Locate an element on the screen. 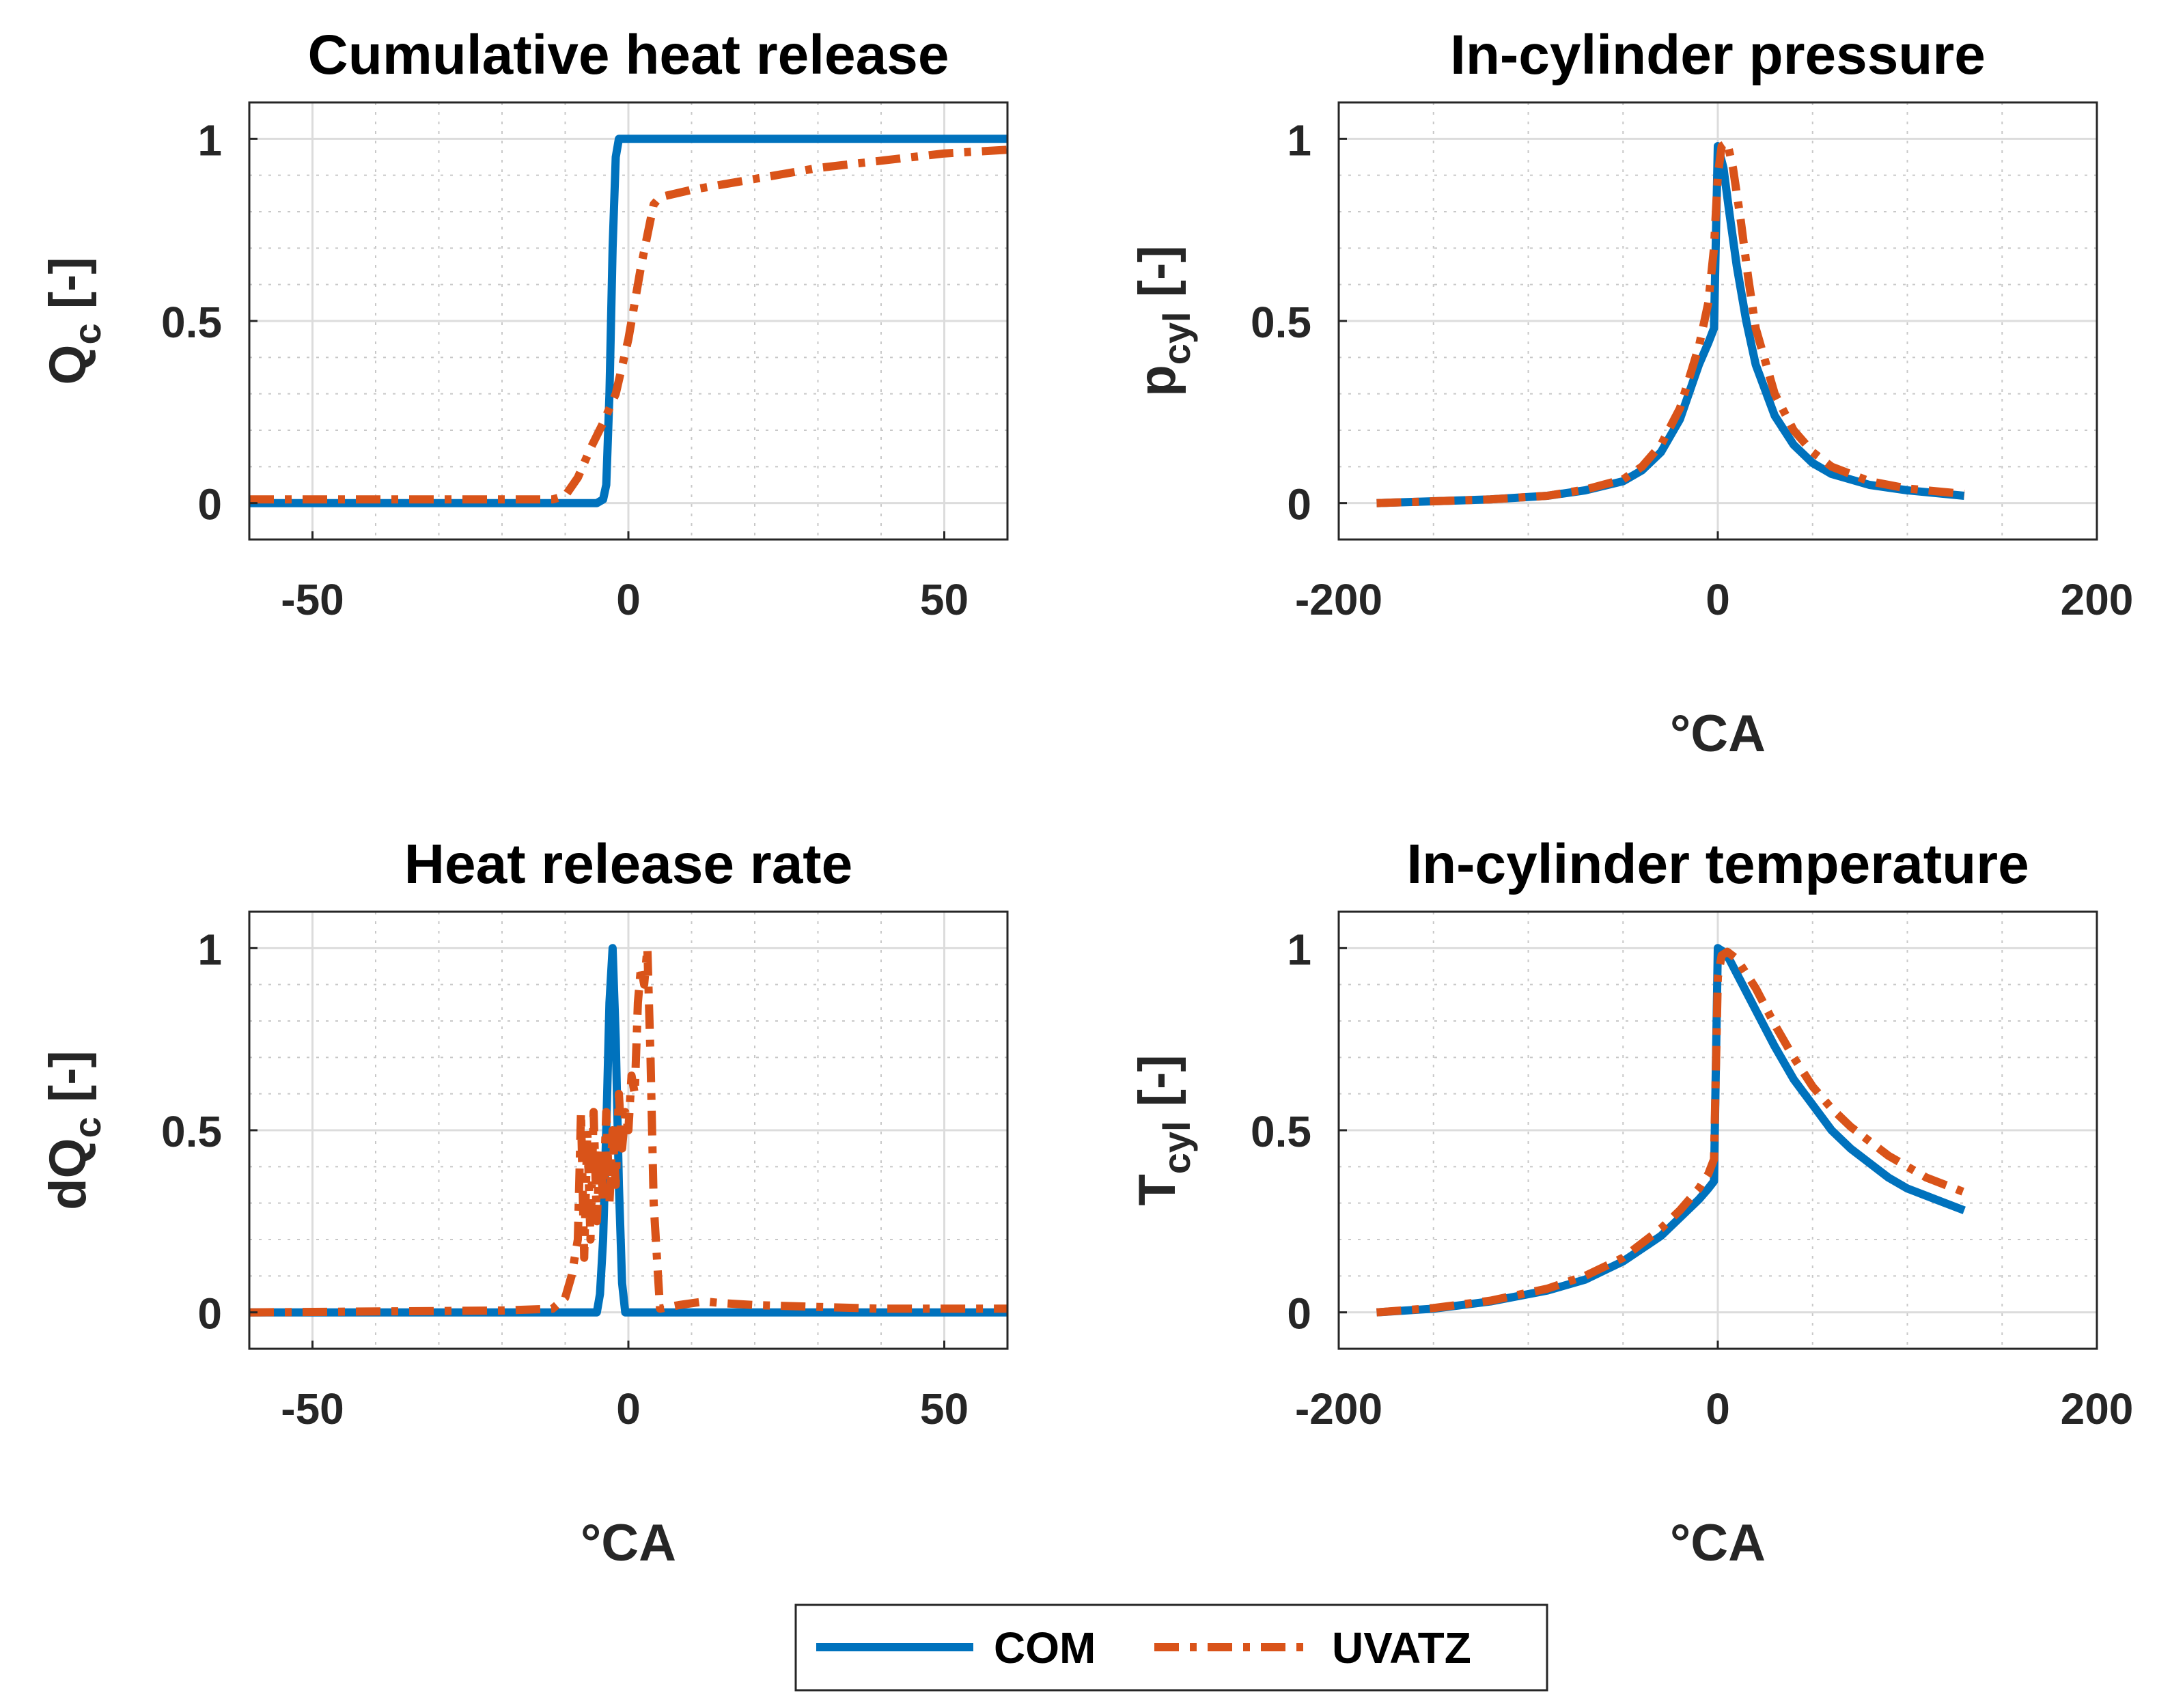 This screenshot has height=1708, width=2157. chart-title: Heat release rate is located at coordinates (628, 864).